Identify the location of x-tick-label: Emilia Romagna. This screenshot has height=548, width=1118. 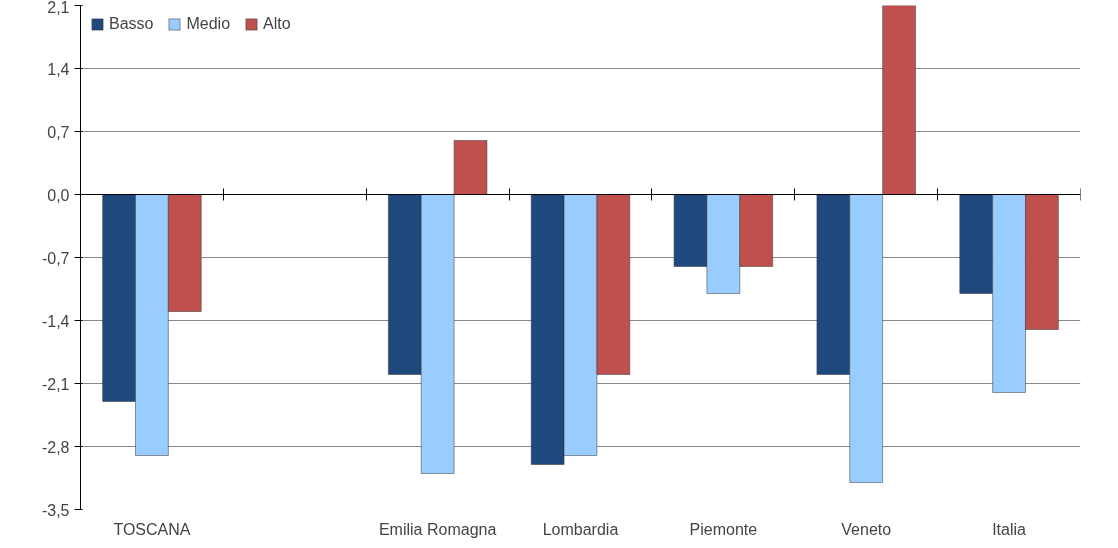
(437, 529).